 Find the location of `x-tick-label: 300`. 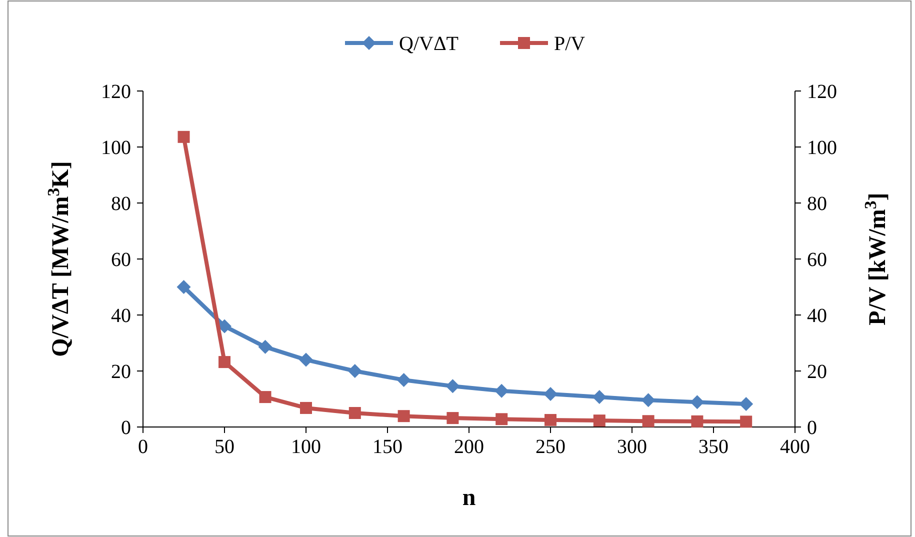

x-tick-label: 300 is located at coordinates (632, 447).